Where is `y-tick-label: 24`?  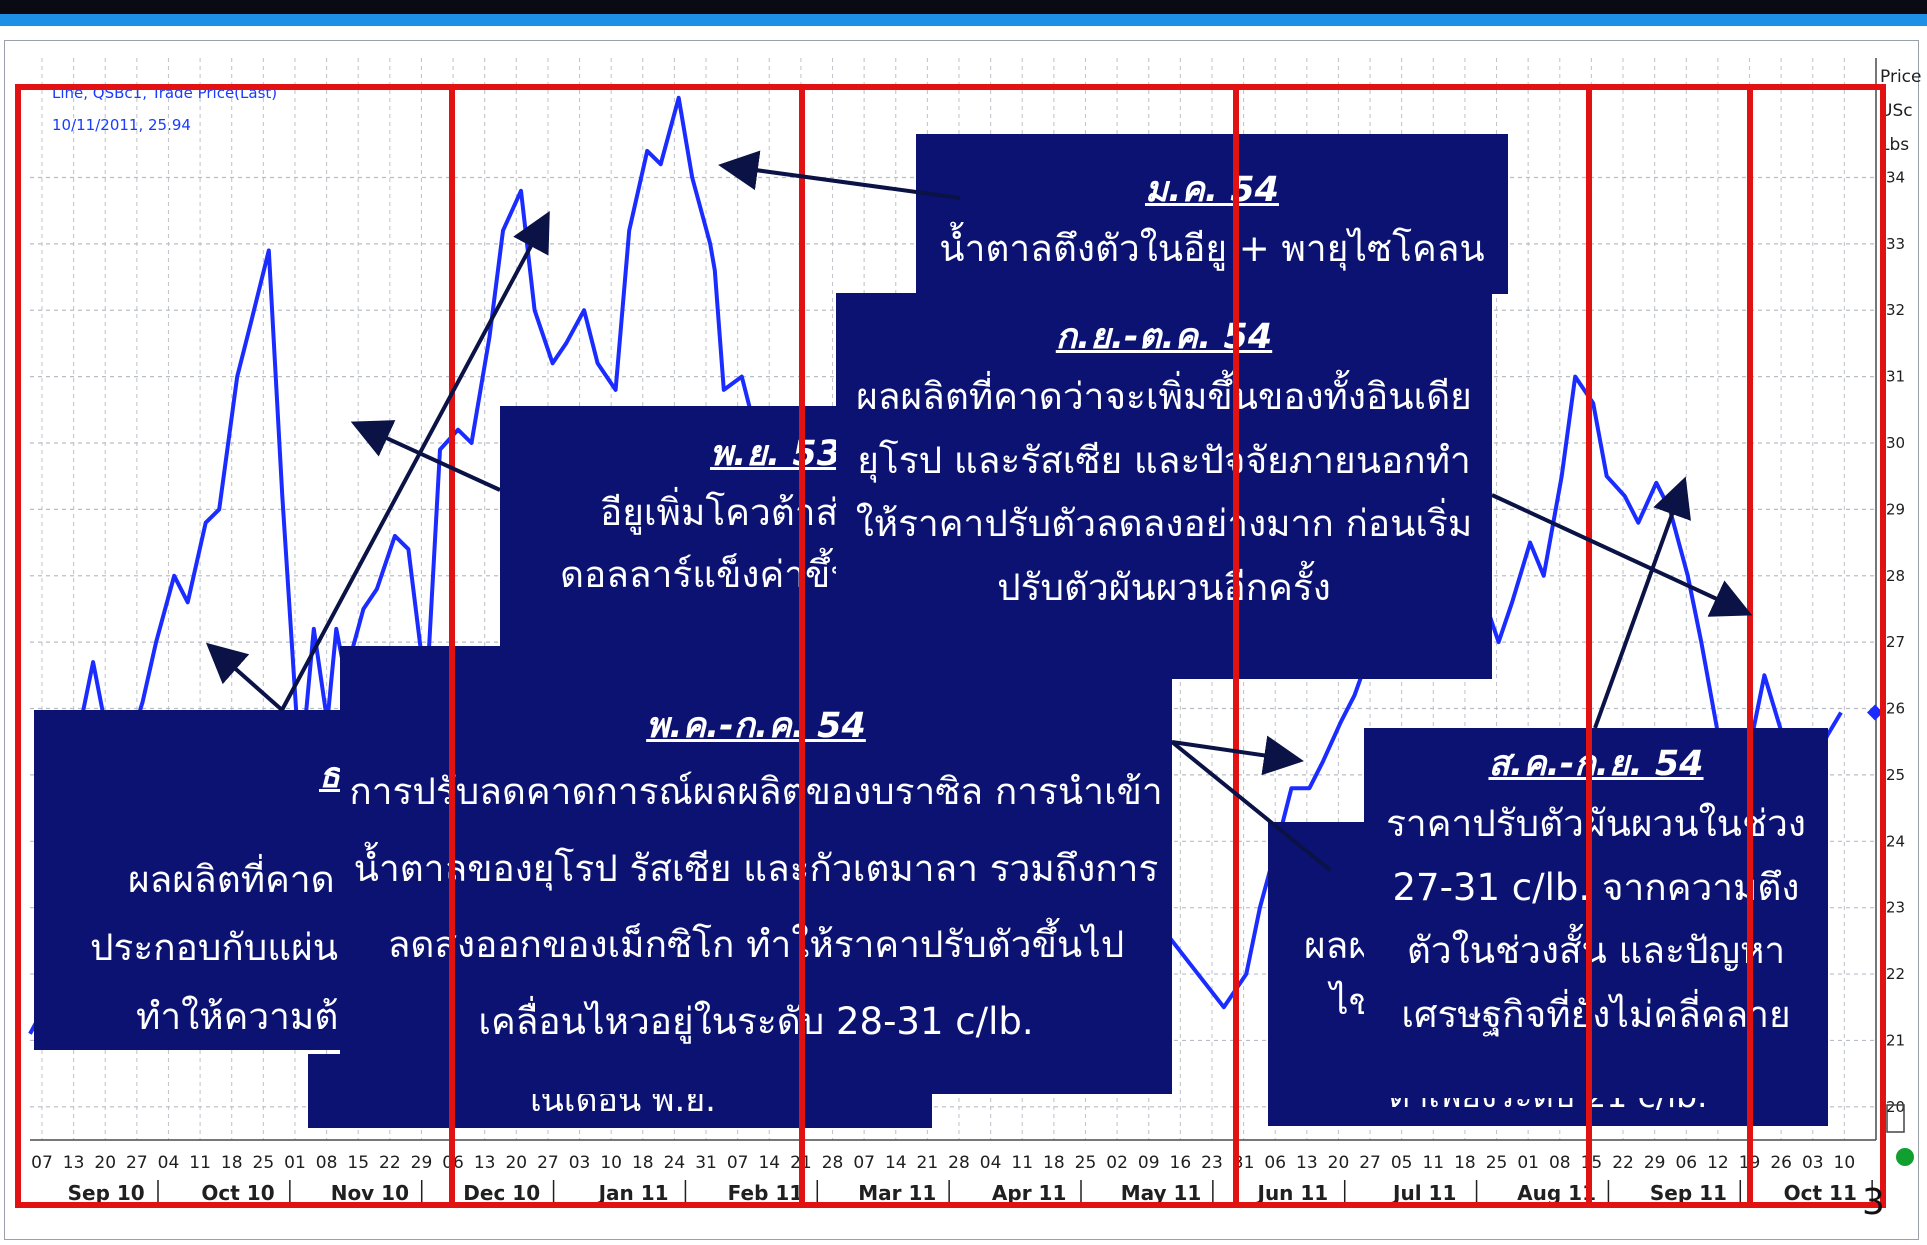
y-tick-label: 24 is located at coordinates (1895, 841).